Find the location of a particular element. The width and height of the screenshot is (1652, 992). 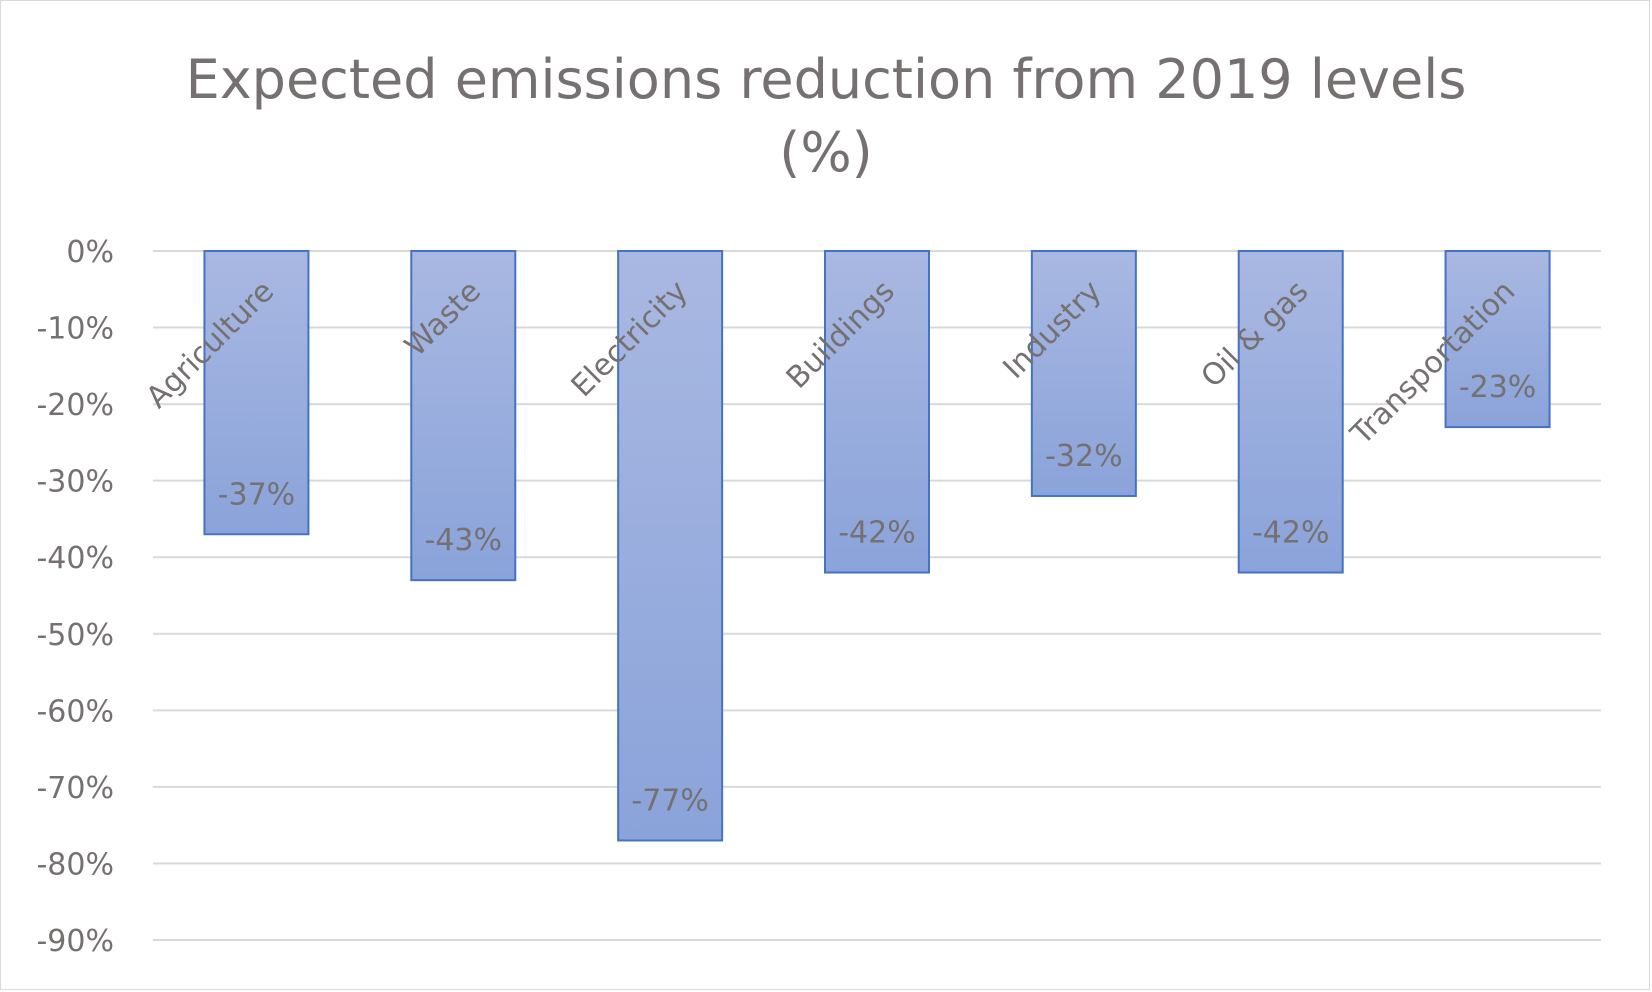

y-tick-label: -80% is located at coordinates (75, 864).